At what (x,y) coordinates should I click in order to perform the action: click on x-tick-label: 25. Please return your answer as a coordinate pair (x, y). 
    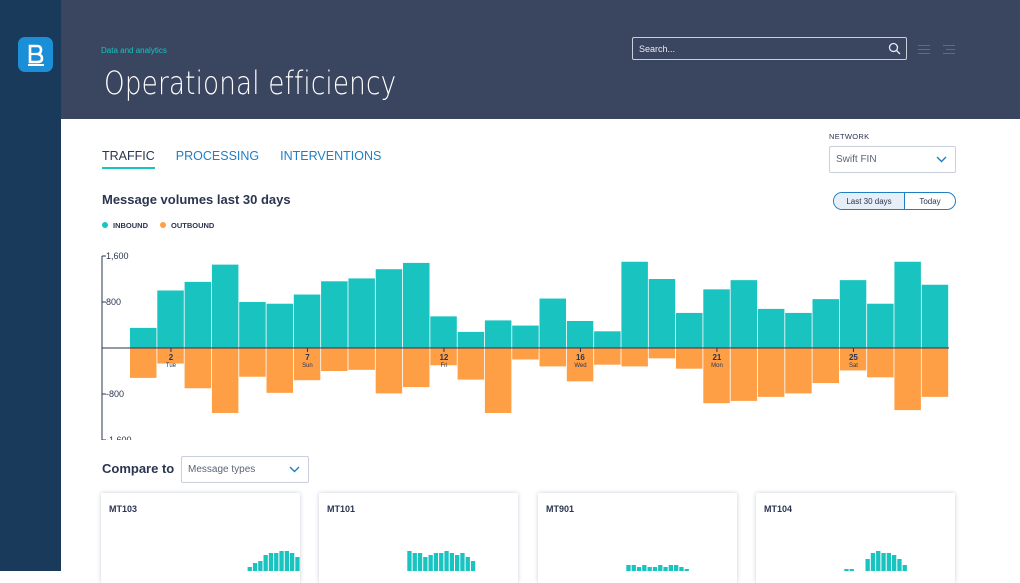
    Looking at the image, I should click on (853, 357).